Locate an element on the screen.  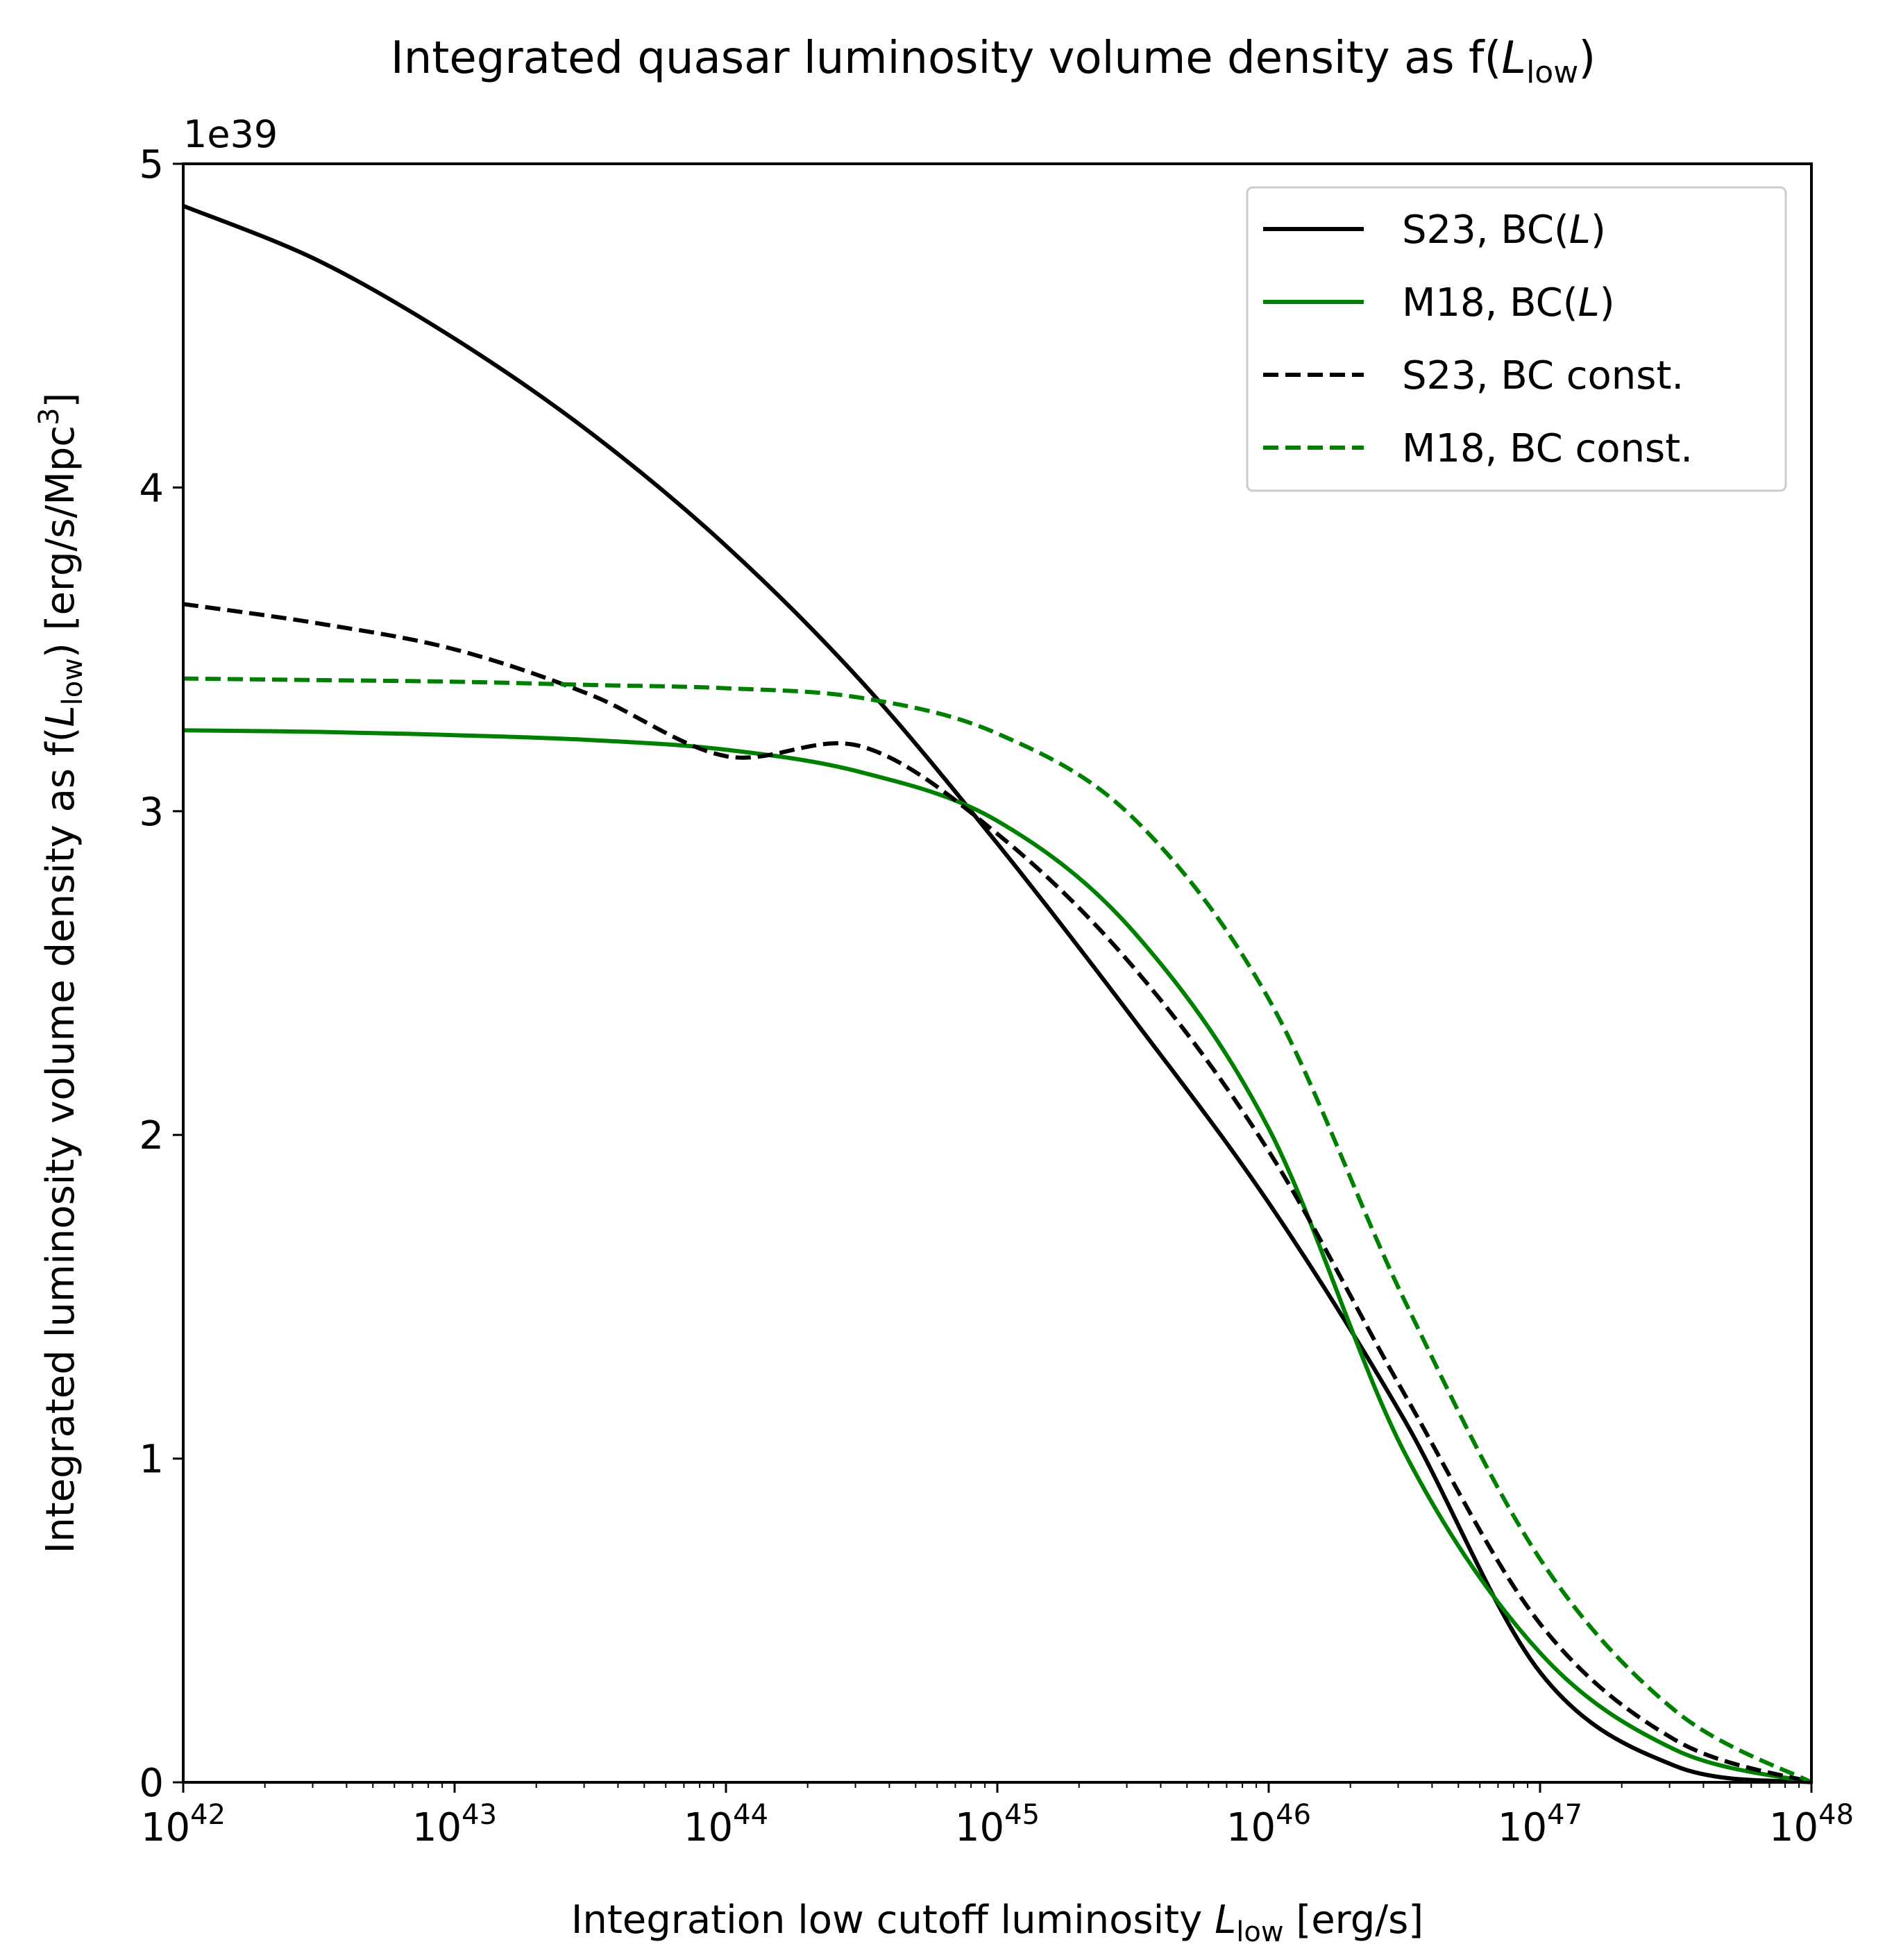
x-tick-label: 1046 is located at coordinates (1268, 1824).